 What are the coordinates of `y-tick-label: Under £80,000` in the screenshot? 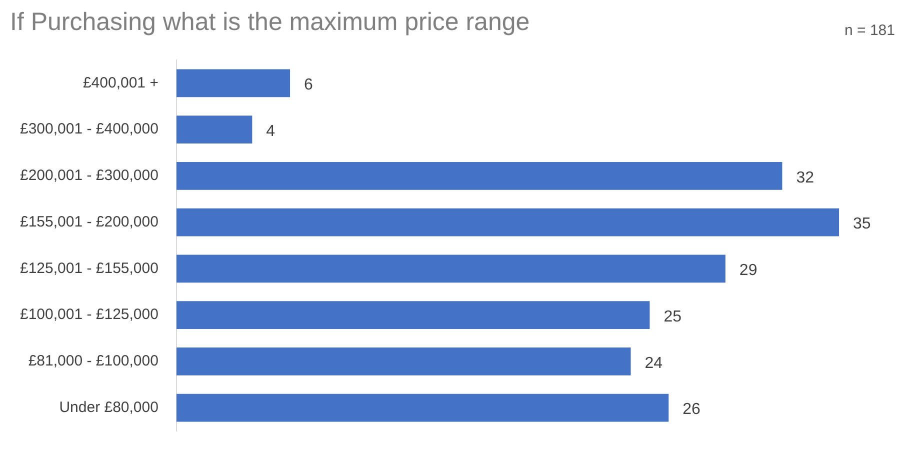 It's located at (108, 407).